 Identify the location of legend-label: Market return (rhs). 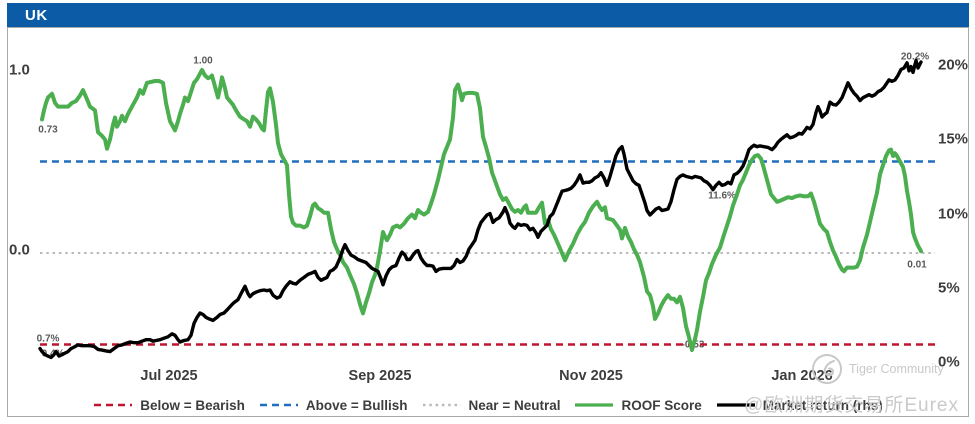
(822, 405).